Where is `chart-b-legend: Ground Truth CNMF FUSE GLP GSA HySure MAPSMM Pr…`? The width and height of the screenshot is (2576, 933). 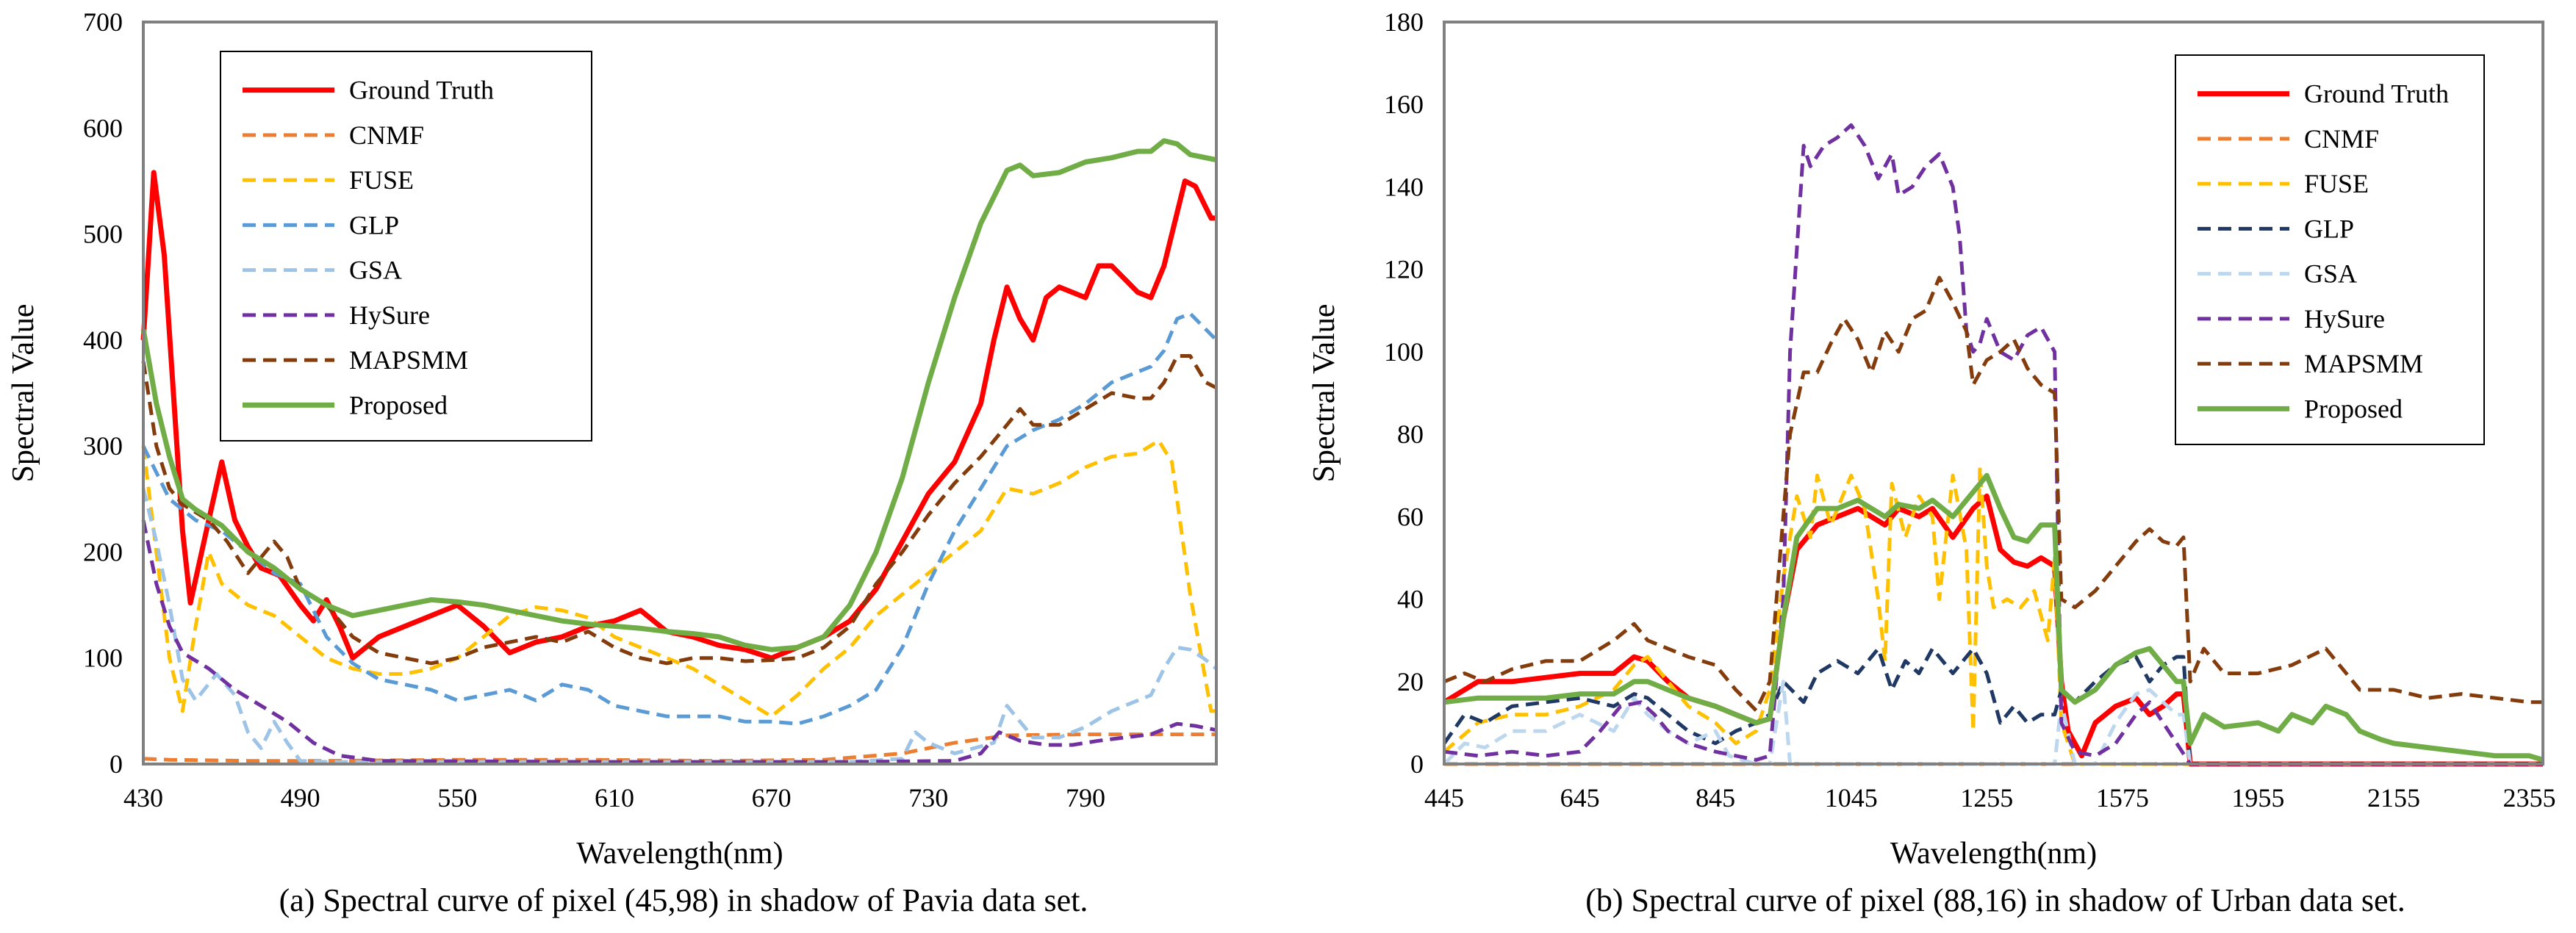 chart-b-legend: Ground Truth CNMF FUSE GLP GSA HySure MAPSMM Pr… is located at coordinates (2330, 249).